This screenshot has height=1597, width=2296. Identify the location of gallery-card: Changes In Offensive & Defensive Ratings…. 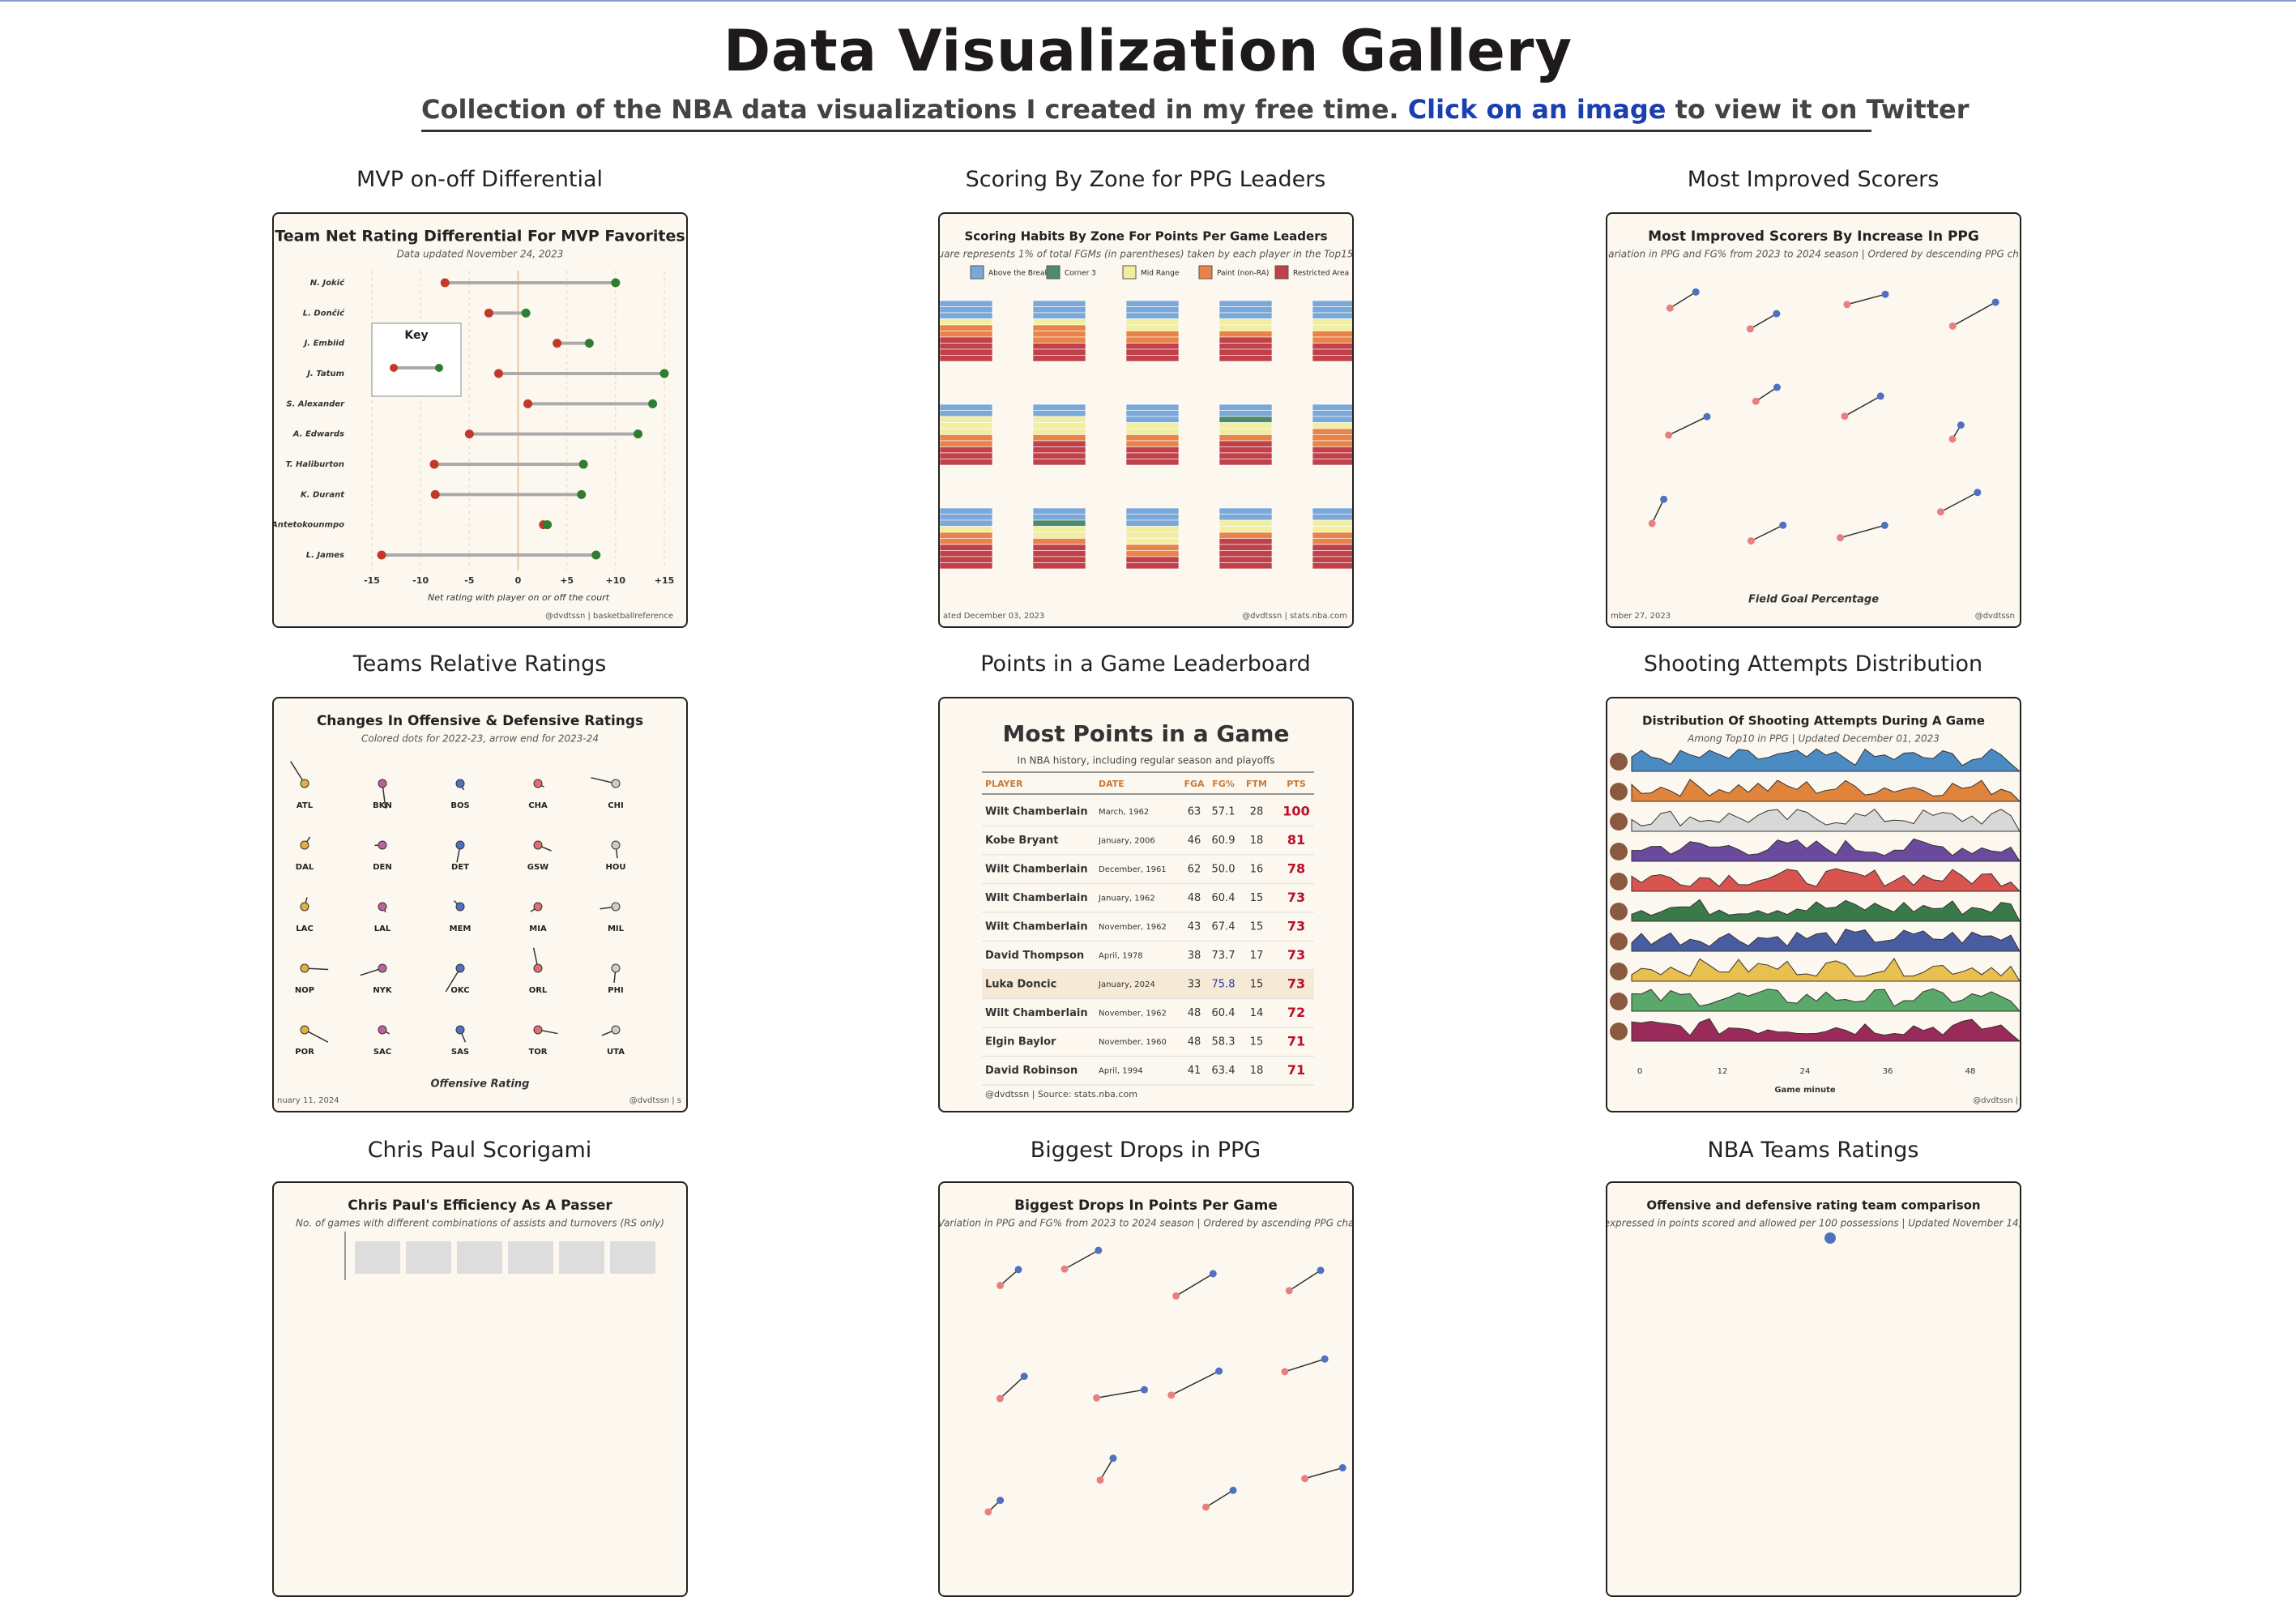
(480, 904).